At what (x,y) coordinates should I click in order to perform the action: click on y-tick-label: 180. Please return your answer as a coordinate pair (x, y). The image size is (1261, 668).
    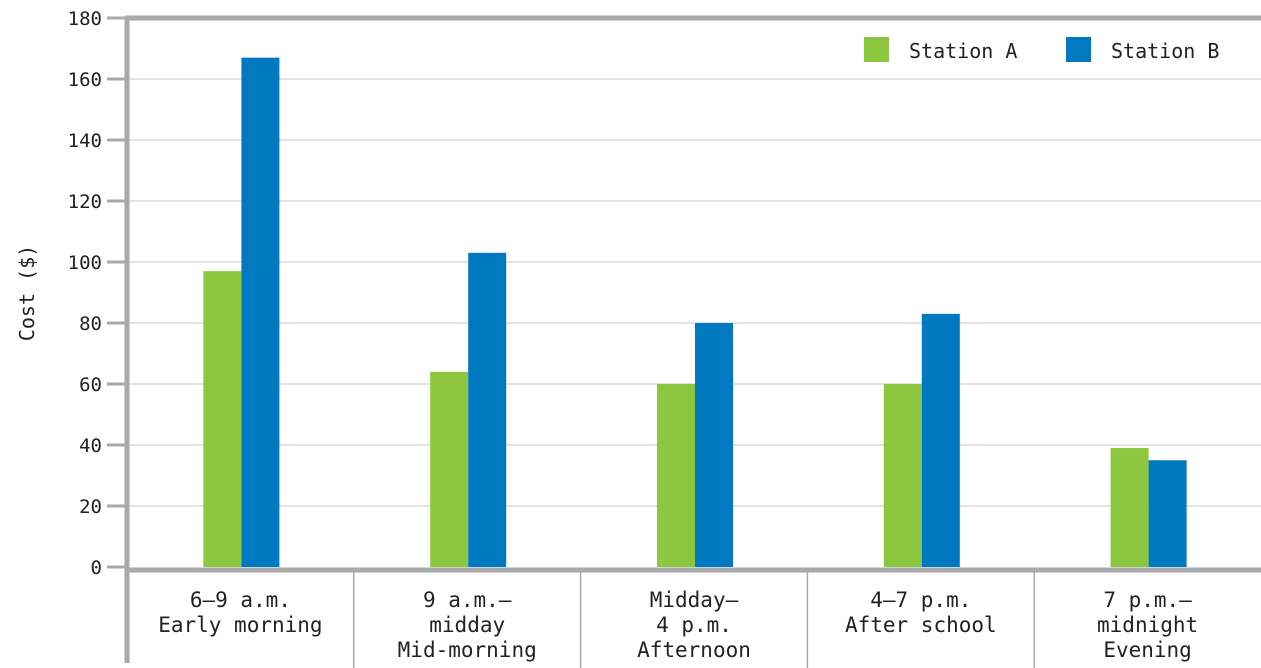
    Looking at the image, I should click on (85, 19).